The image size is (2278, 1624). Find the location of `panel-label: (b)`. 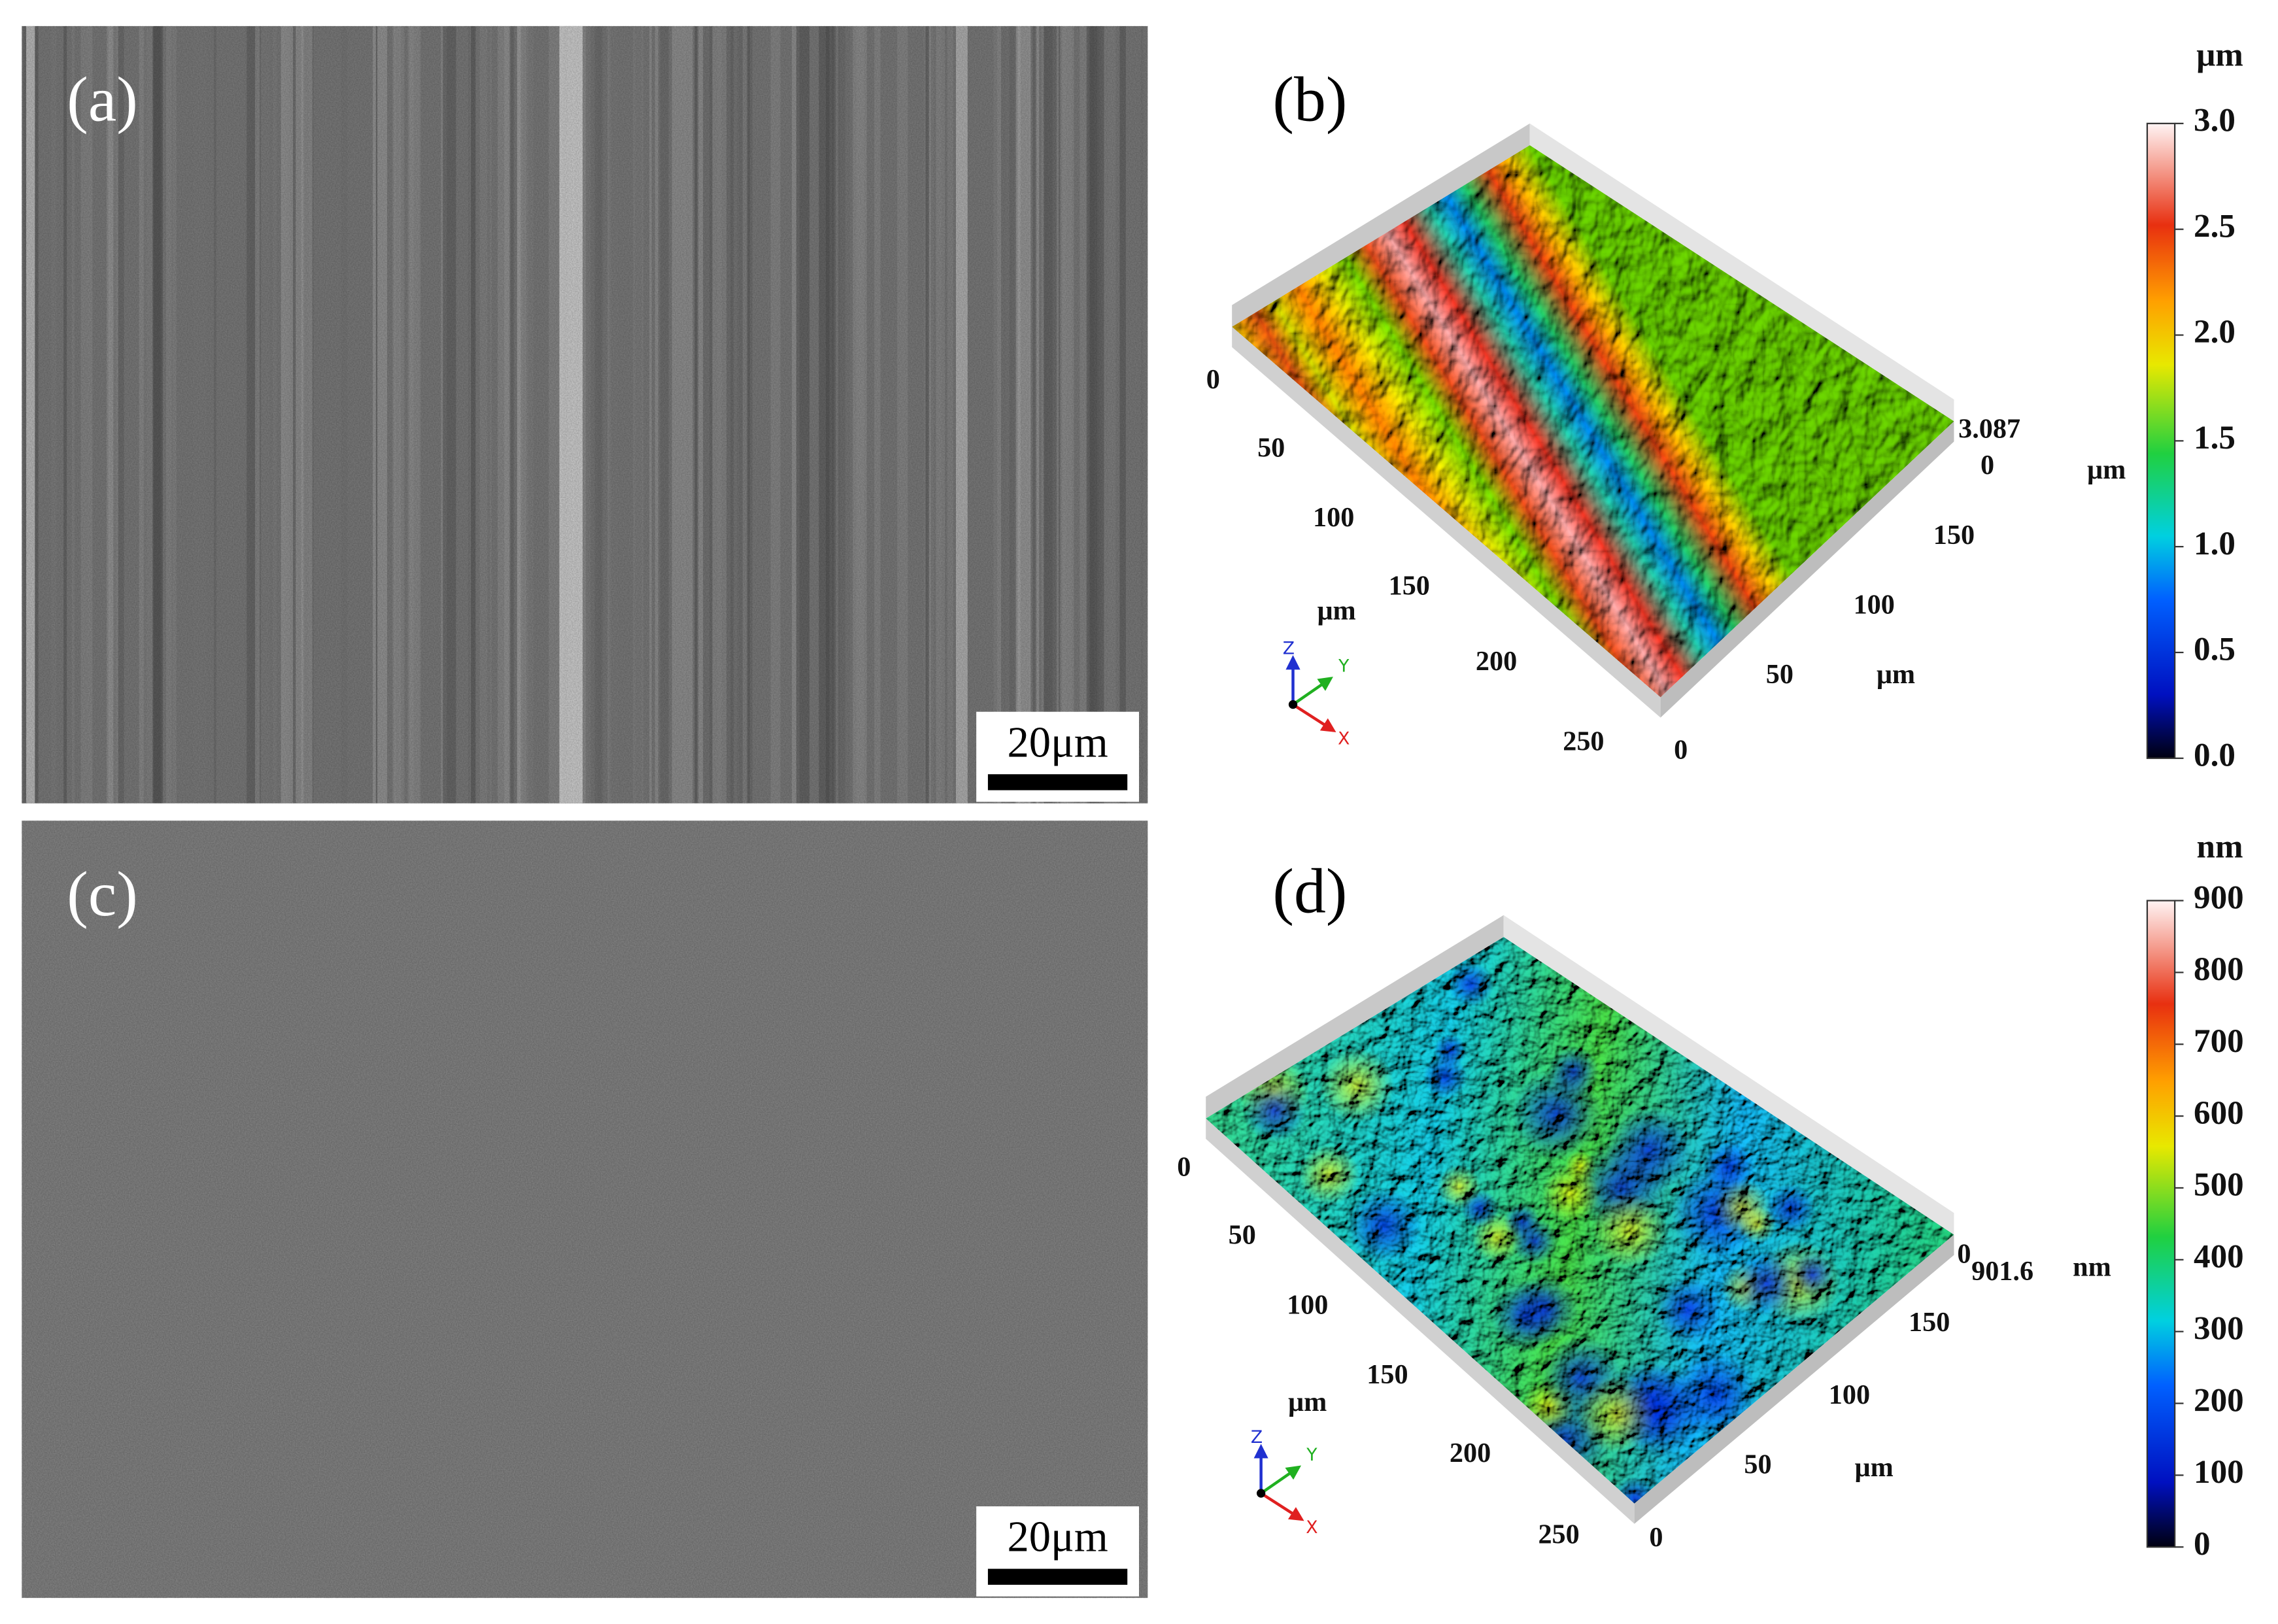

panel-label: (b) is located at coordinates (1309, 100).